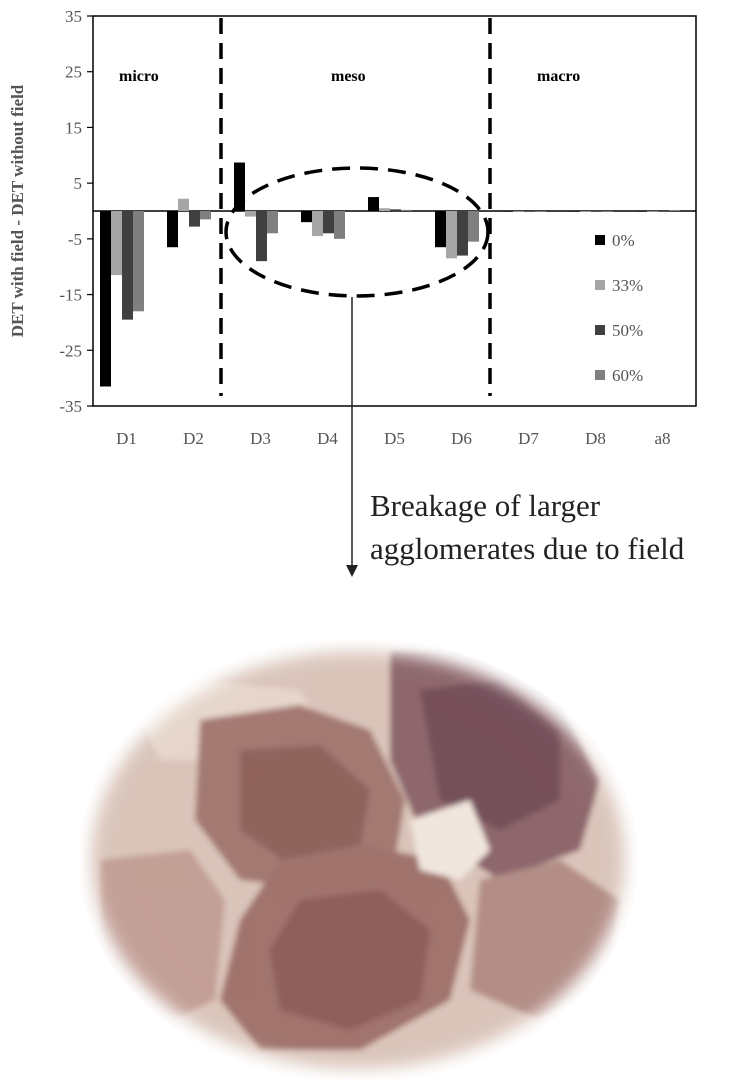  Describe the element at coordinates (17, 210) in the screenshot. I see `y-axis-title: DET with field - DET without field` at that location.